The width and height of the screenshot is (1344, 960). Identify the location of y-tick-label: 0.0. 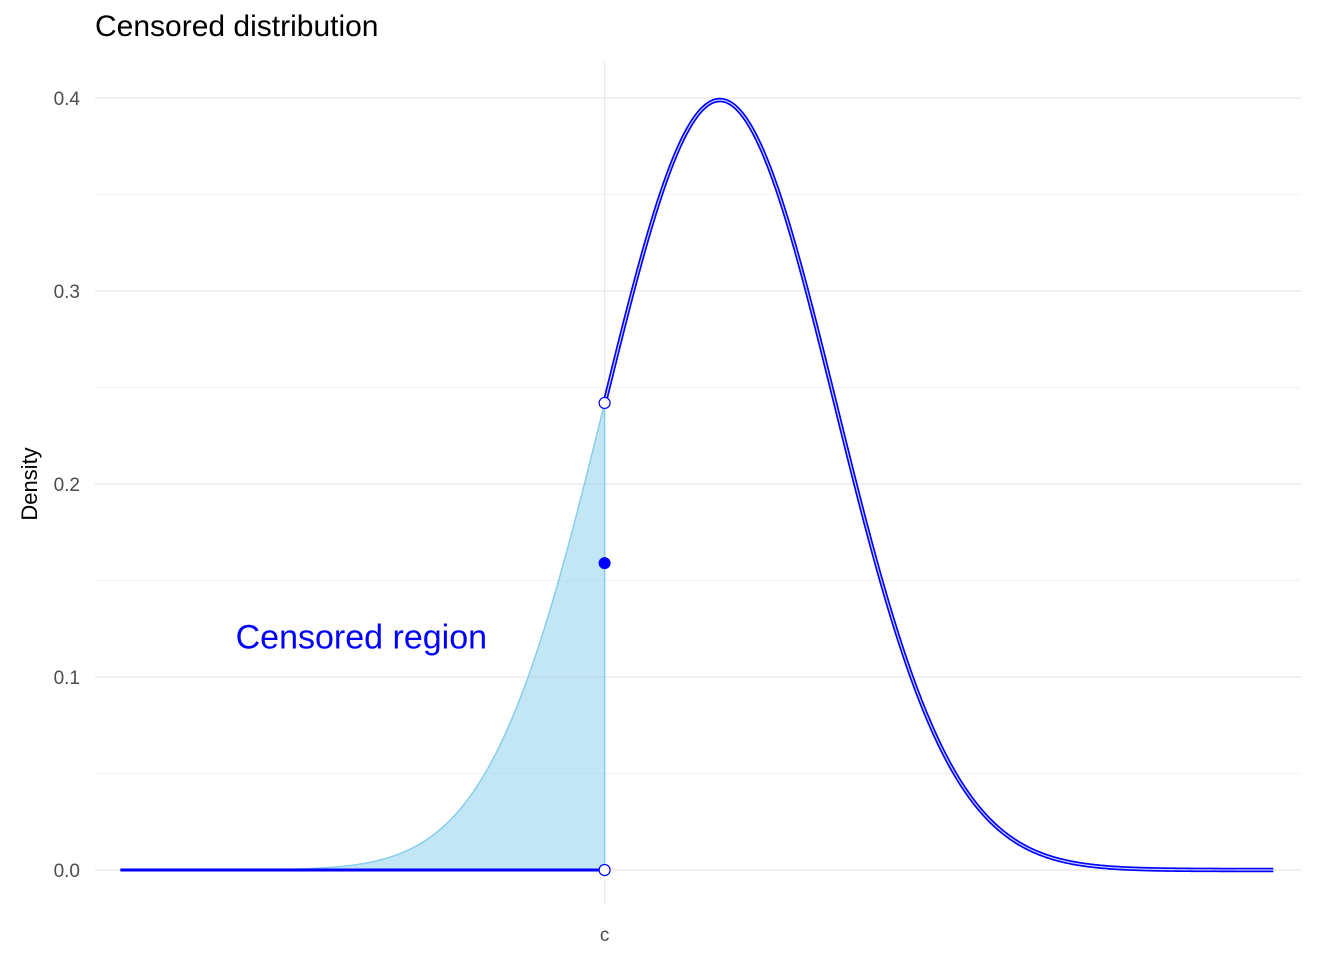
(67, 871).